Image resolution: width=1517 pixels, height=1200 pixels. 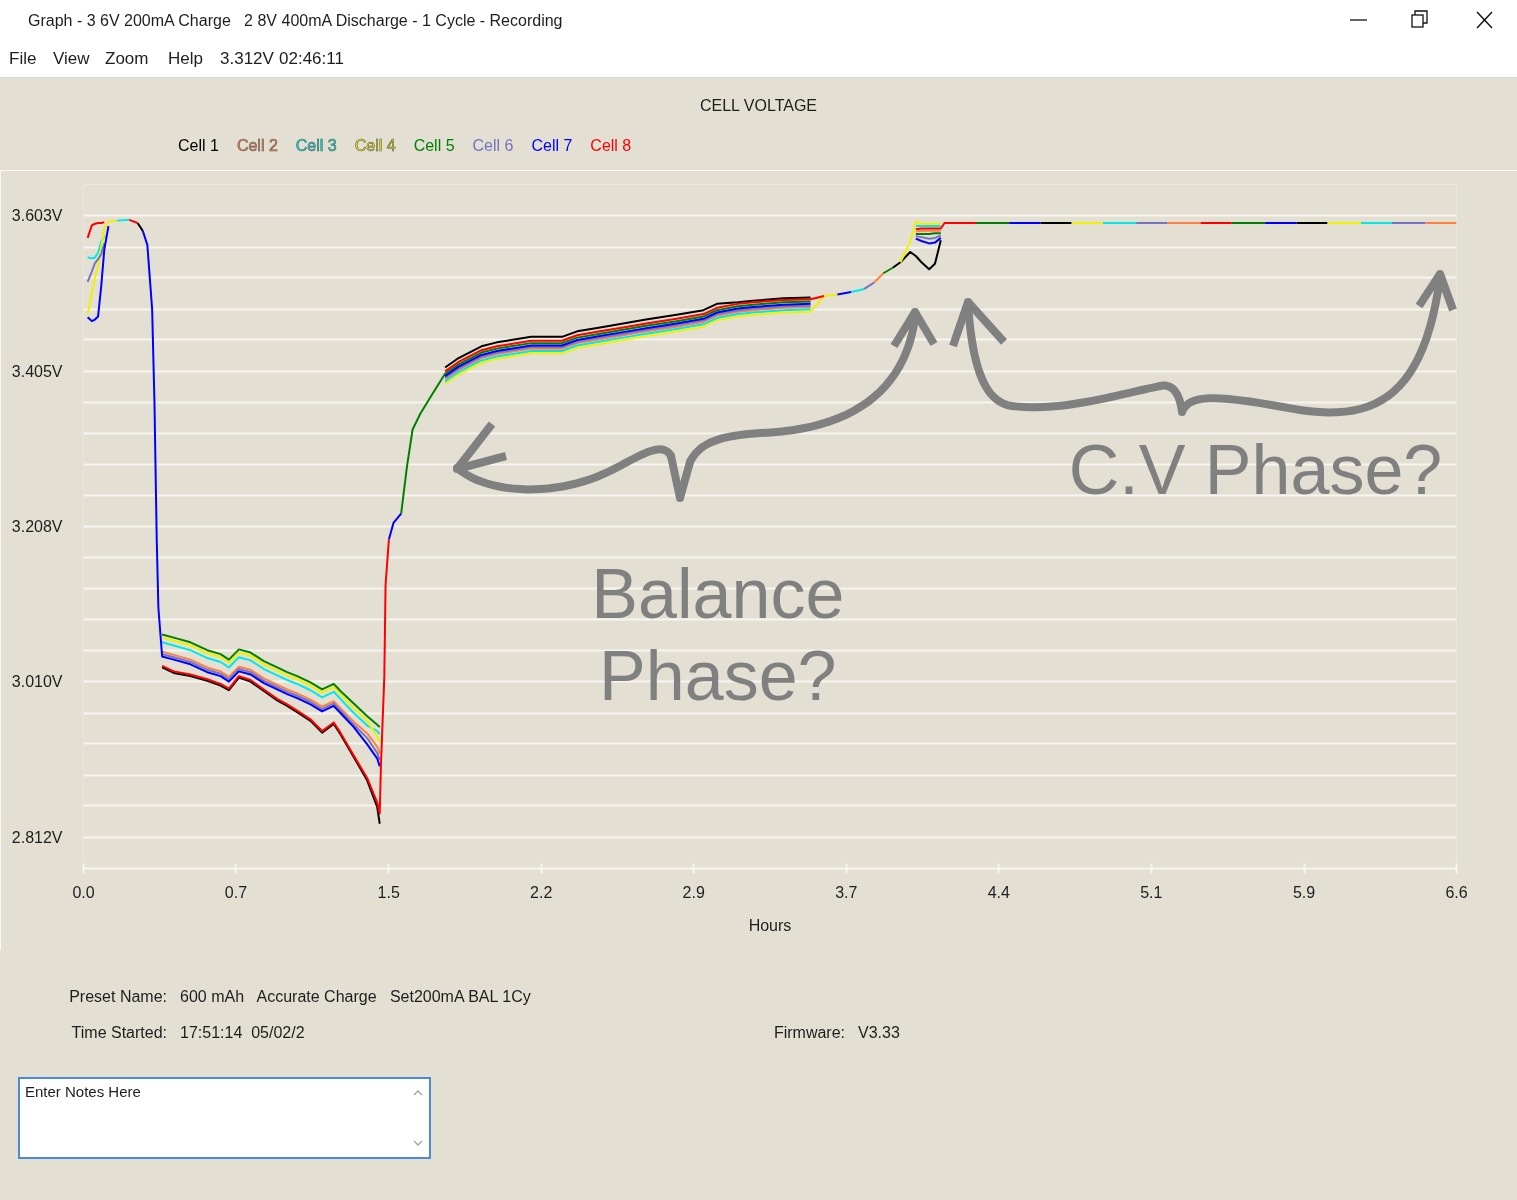 What do you see at coordinates (257, 146) in the screenshot?
I see `text: Cell 2` at bounding box center [257, 146].